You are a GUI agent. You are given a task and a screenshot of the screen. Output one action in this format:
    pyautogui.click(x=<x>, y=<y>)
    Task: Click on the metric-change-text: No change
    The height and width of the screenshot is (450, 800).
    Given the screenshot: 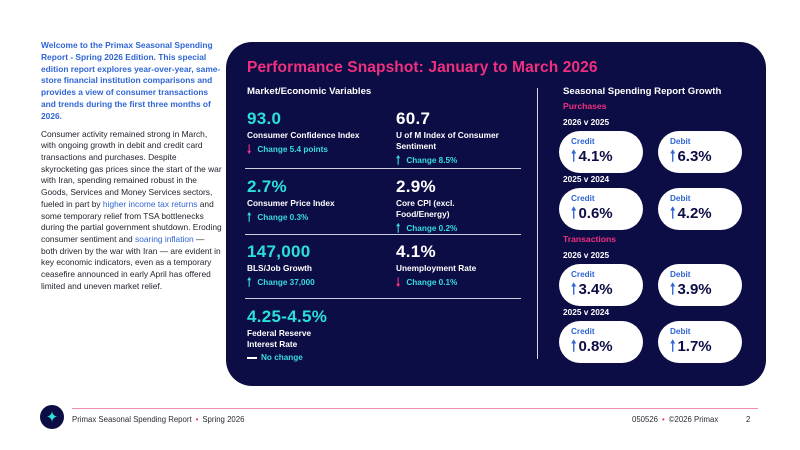 What is the action you would take?
    pyautogui.click(x=282, y=357)
    